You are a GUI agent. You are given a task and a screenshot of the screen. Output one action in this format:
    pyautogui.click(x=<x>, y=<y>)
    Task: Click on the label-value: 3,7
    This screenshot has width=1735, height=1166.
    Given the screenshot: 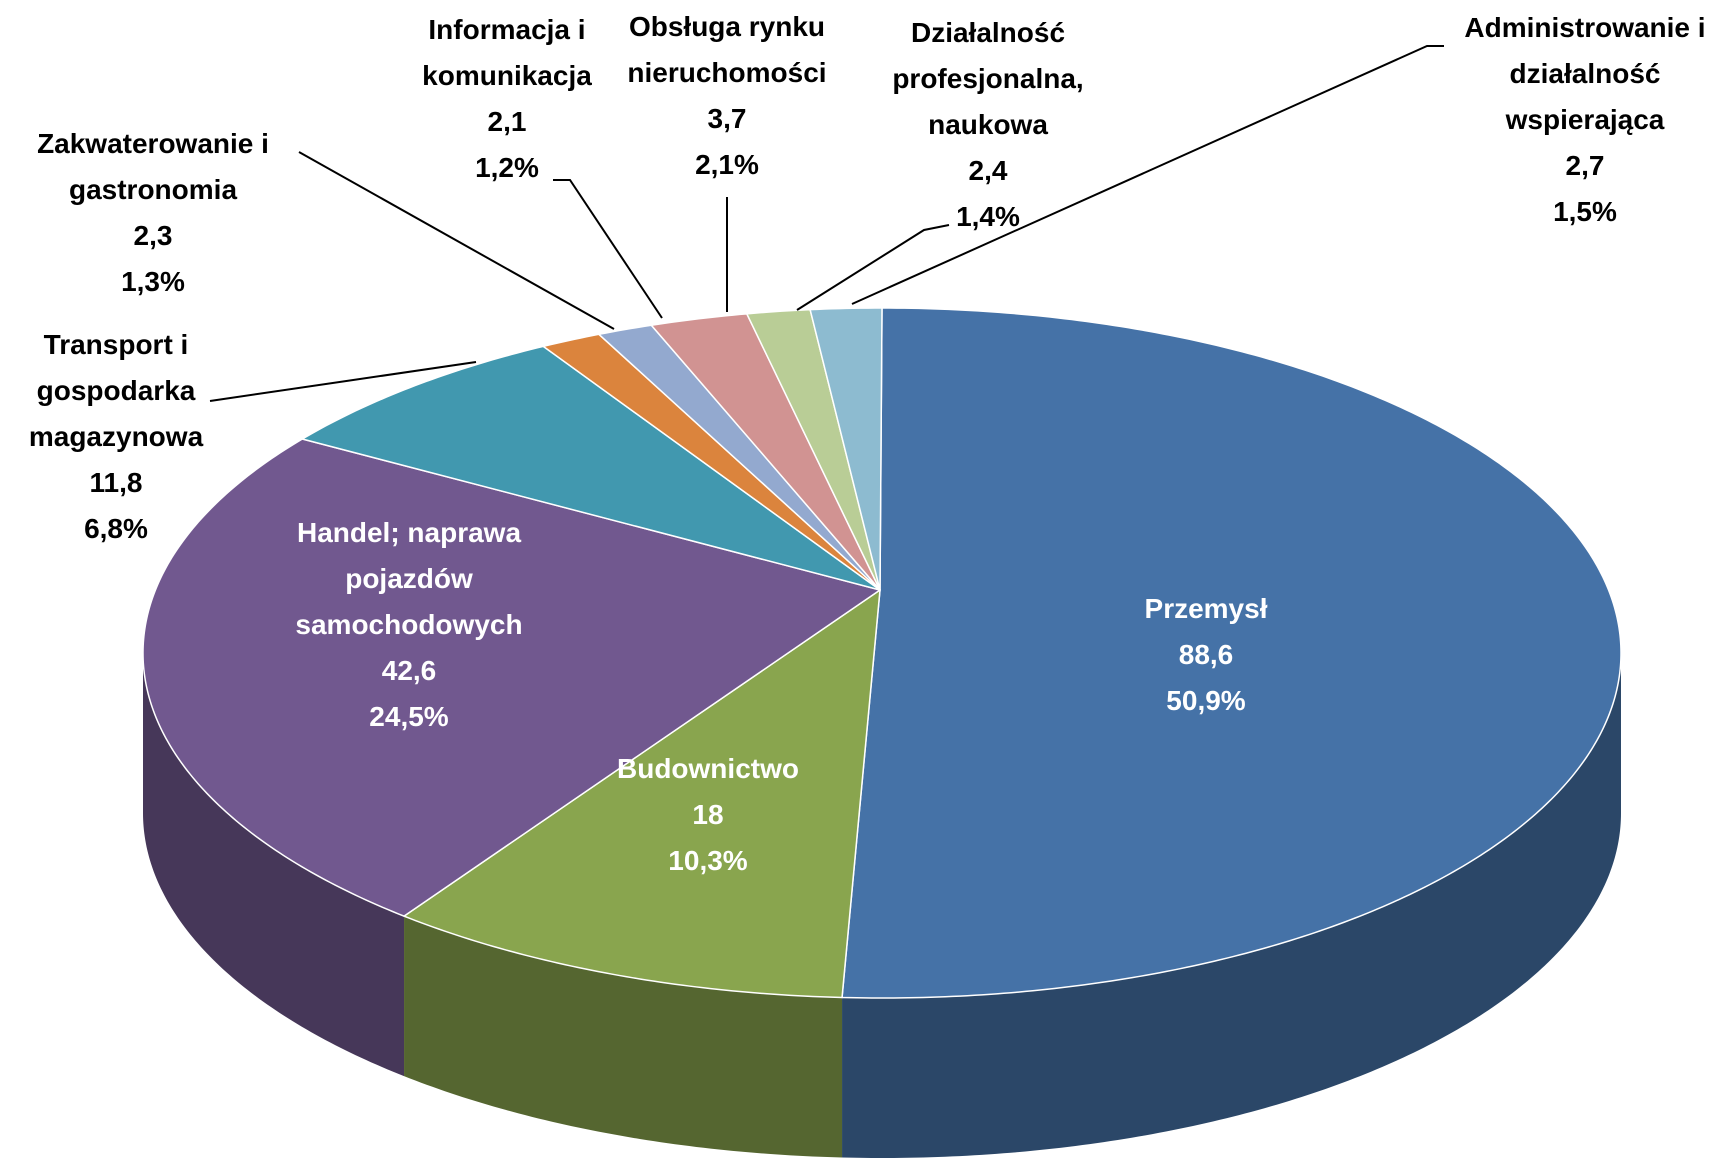 What is the action you would take?
    pyautogui.click(x=727, y=118)
    